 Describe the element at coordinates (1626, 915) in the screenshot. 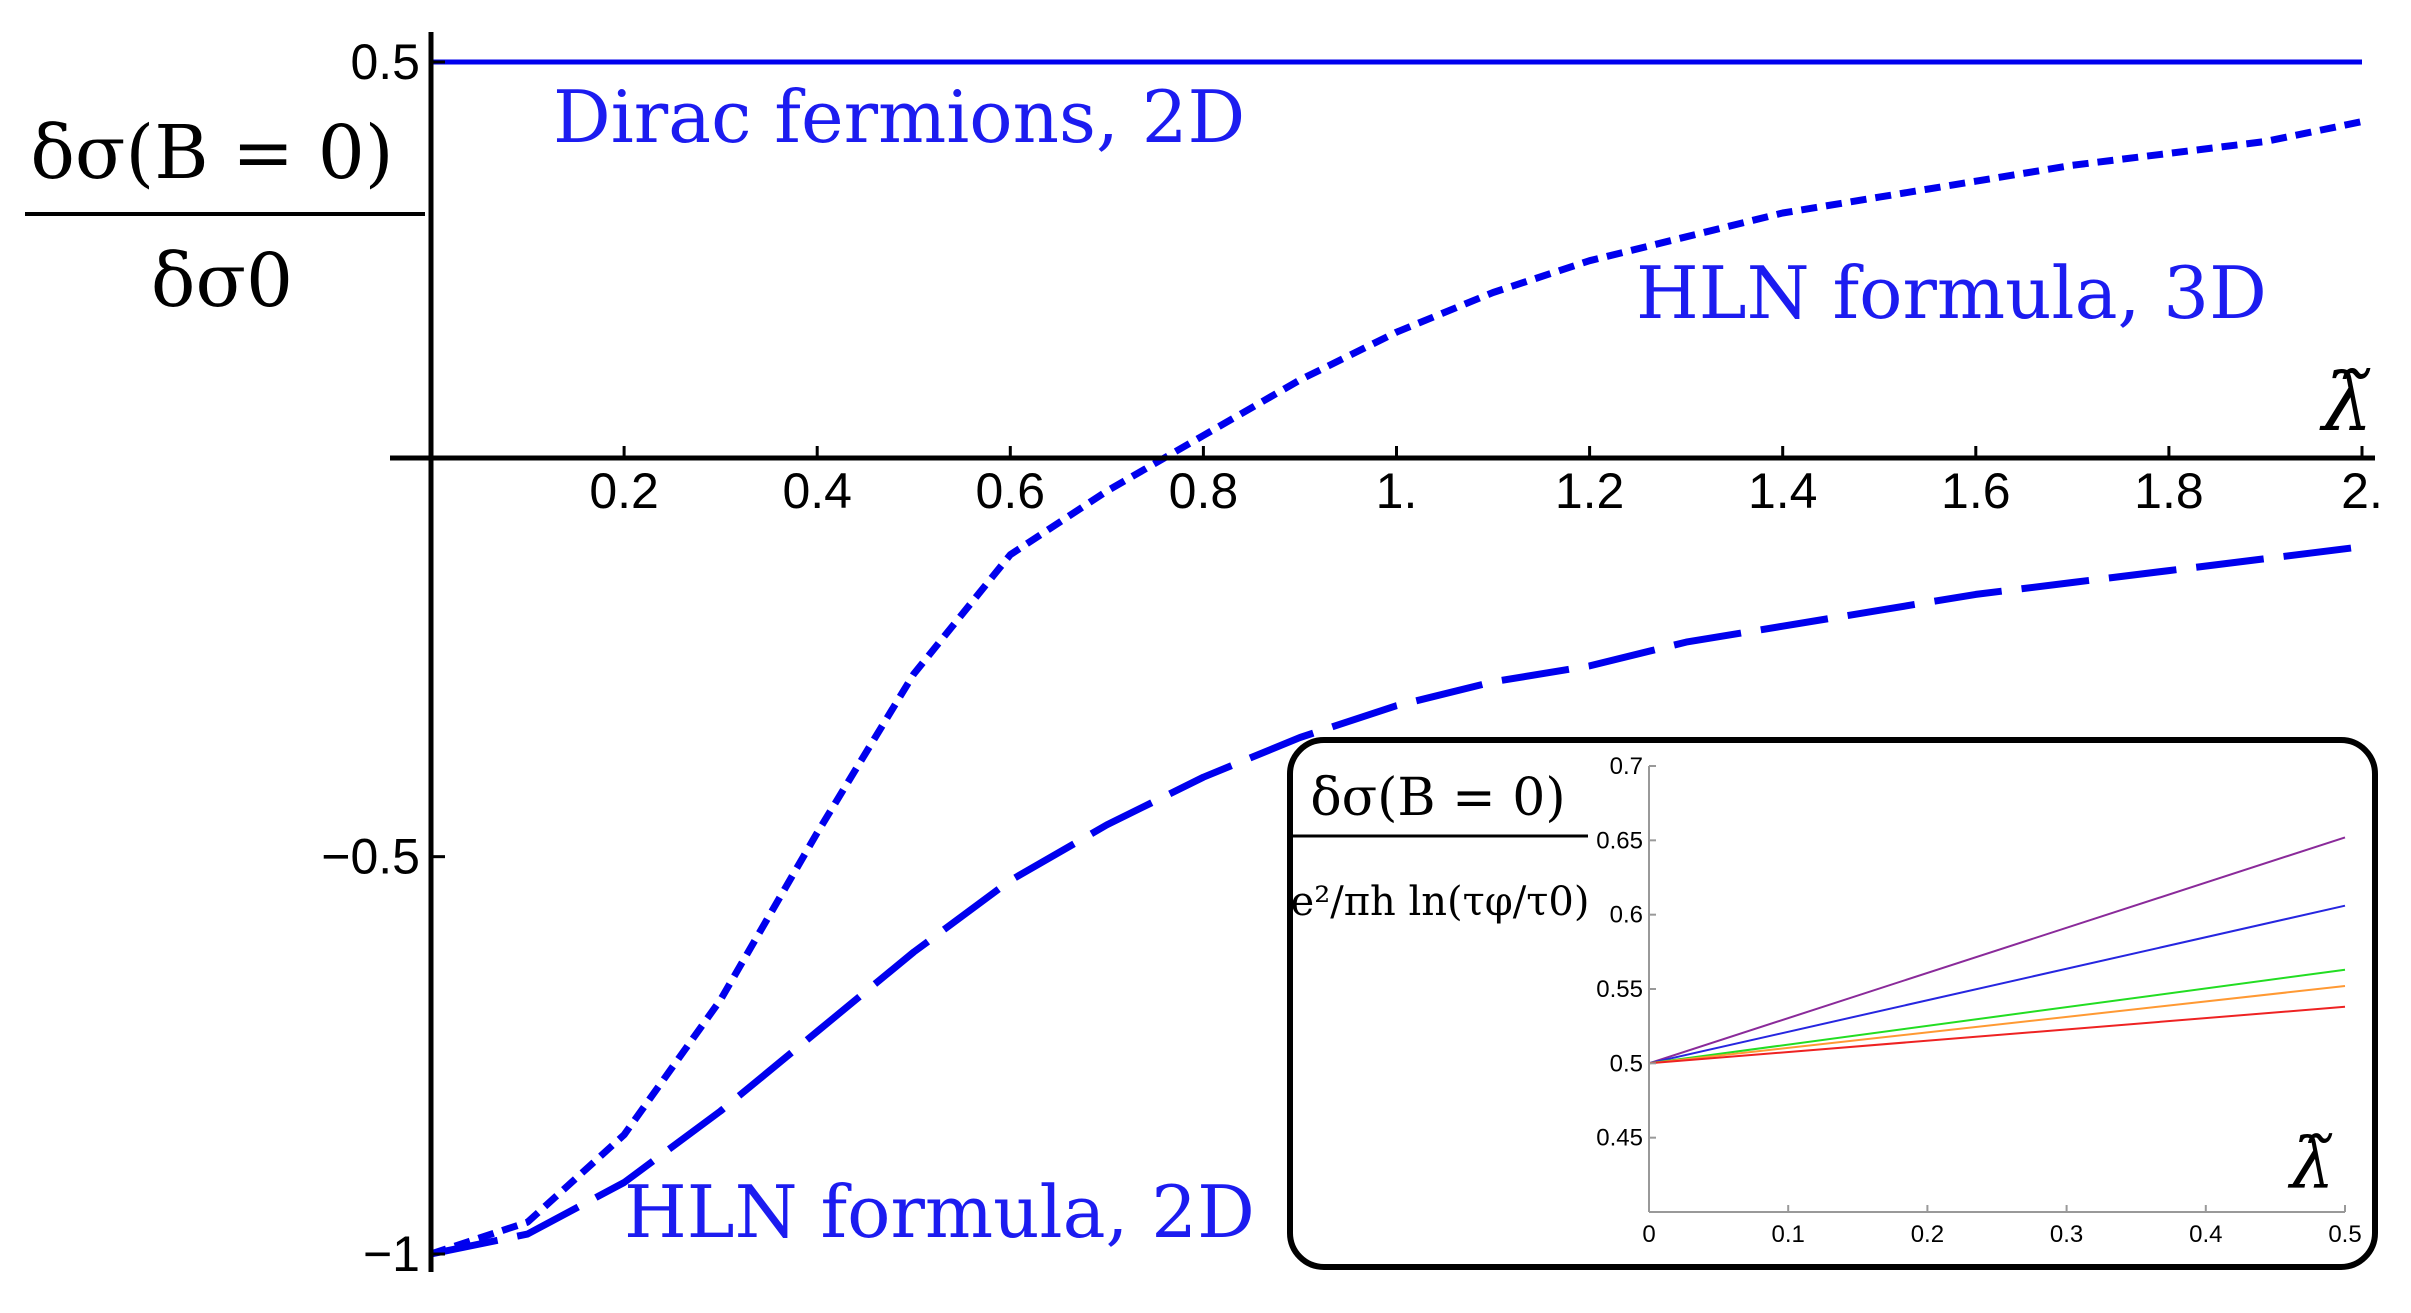

I see `inset-y-tick-label: 0.6` at that location.